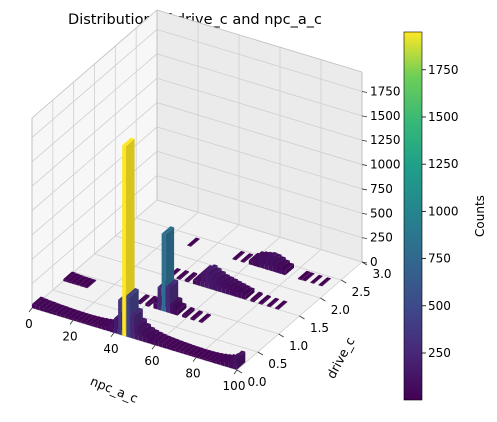 The height and width of the screenshot is (422, 497). I want to click on colorbar-tick-label: 1750, so click(443, 70).